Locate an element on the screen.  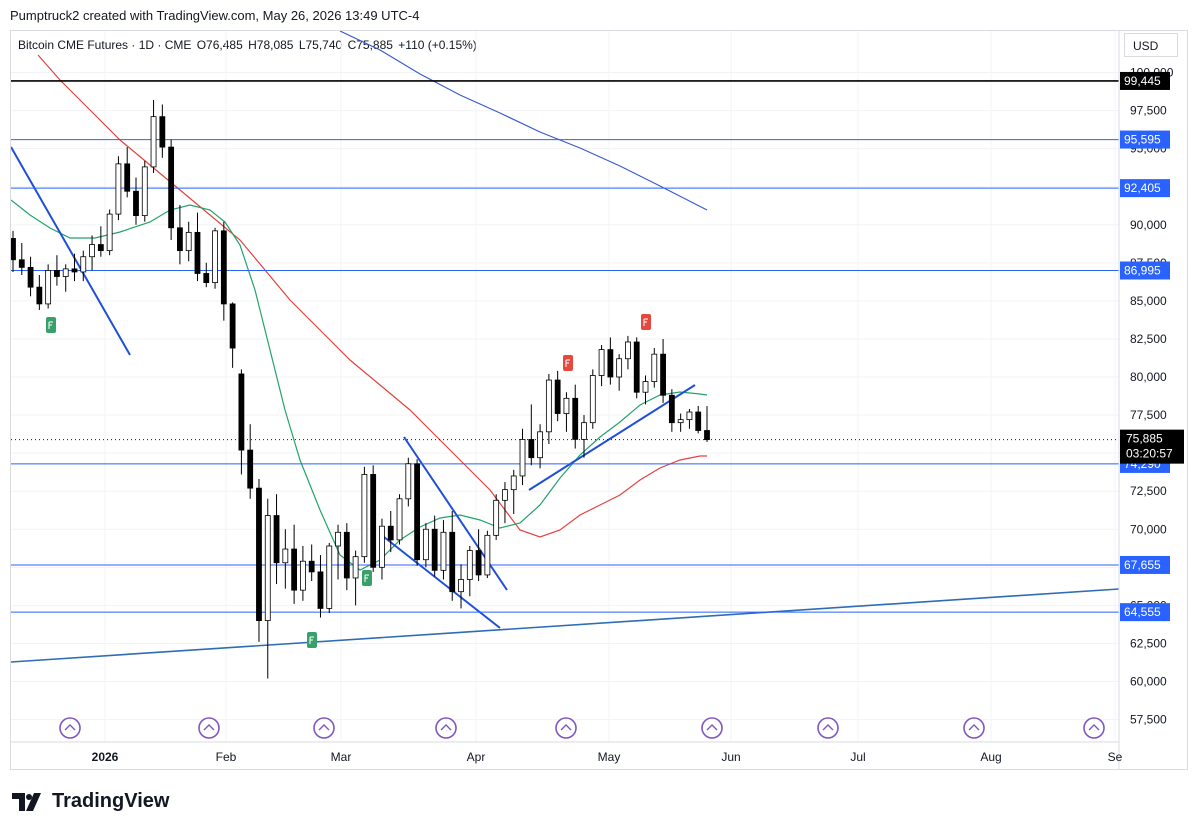
time-axis: 2026 Feb Mar Apr May Jun Jul Aug Se is located at coordinates (607, 757).